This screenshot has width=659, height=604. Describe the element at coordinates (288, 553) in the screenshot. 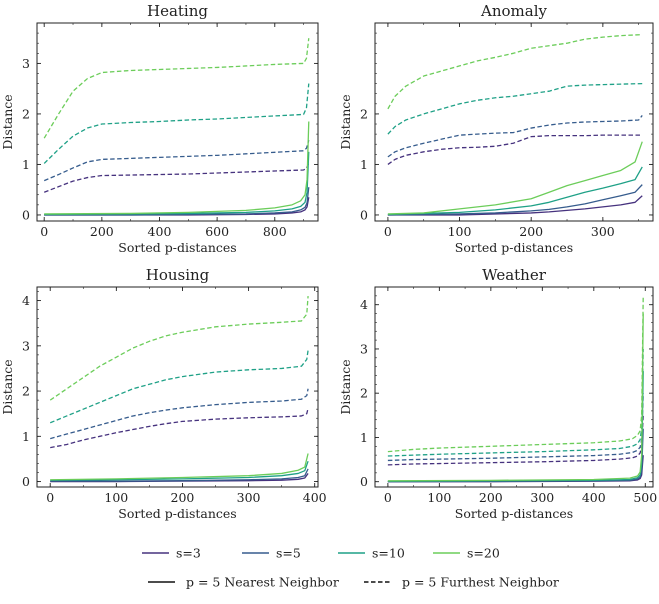

I see `legend-label: s=5` at that location.